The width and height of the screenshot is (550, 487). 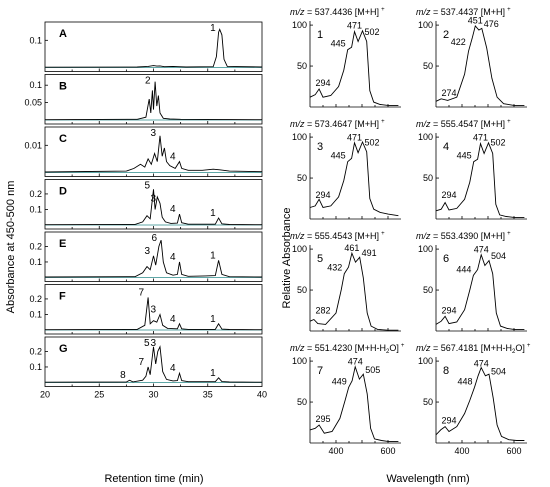 What do you see at coordinates (62, 244) in the screenshot?
I see `panel-label: E` at bounding box center [62, 244].